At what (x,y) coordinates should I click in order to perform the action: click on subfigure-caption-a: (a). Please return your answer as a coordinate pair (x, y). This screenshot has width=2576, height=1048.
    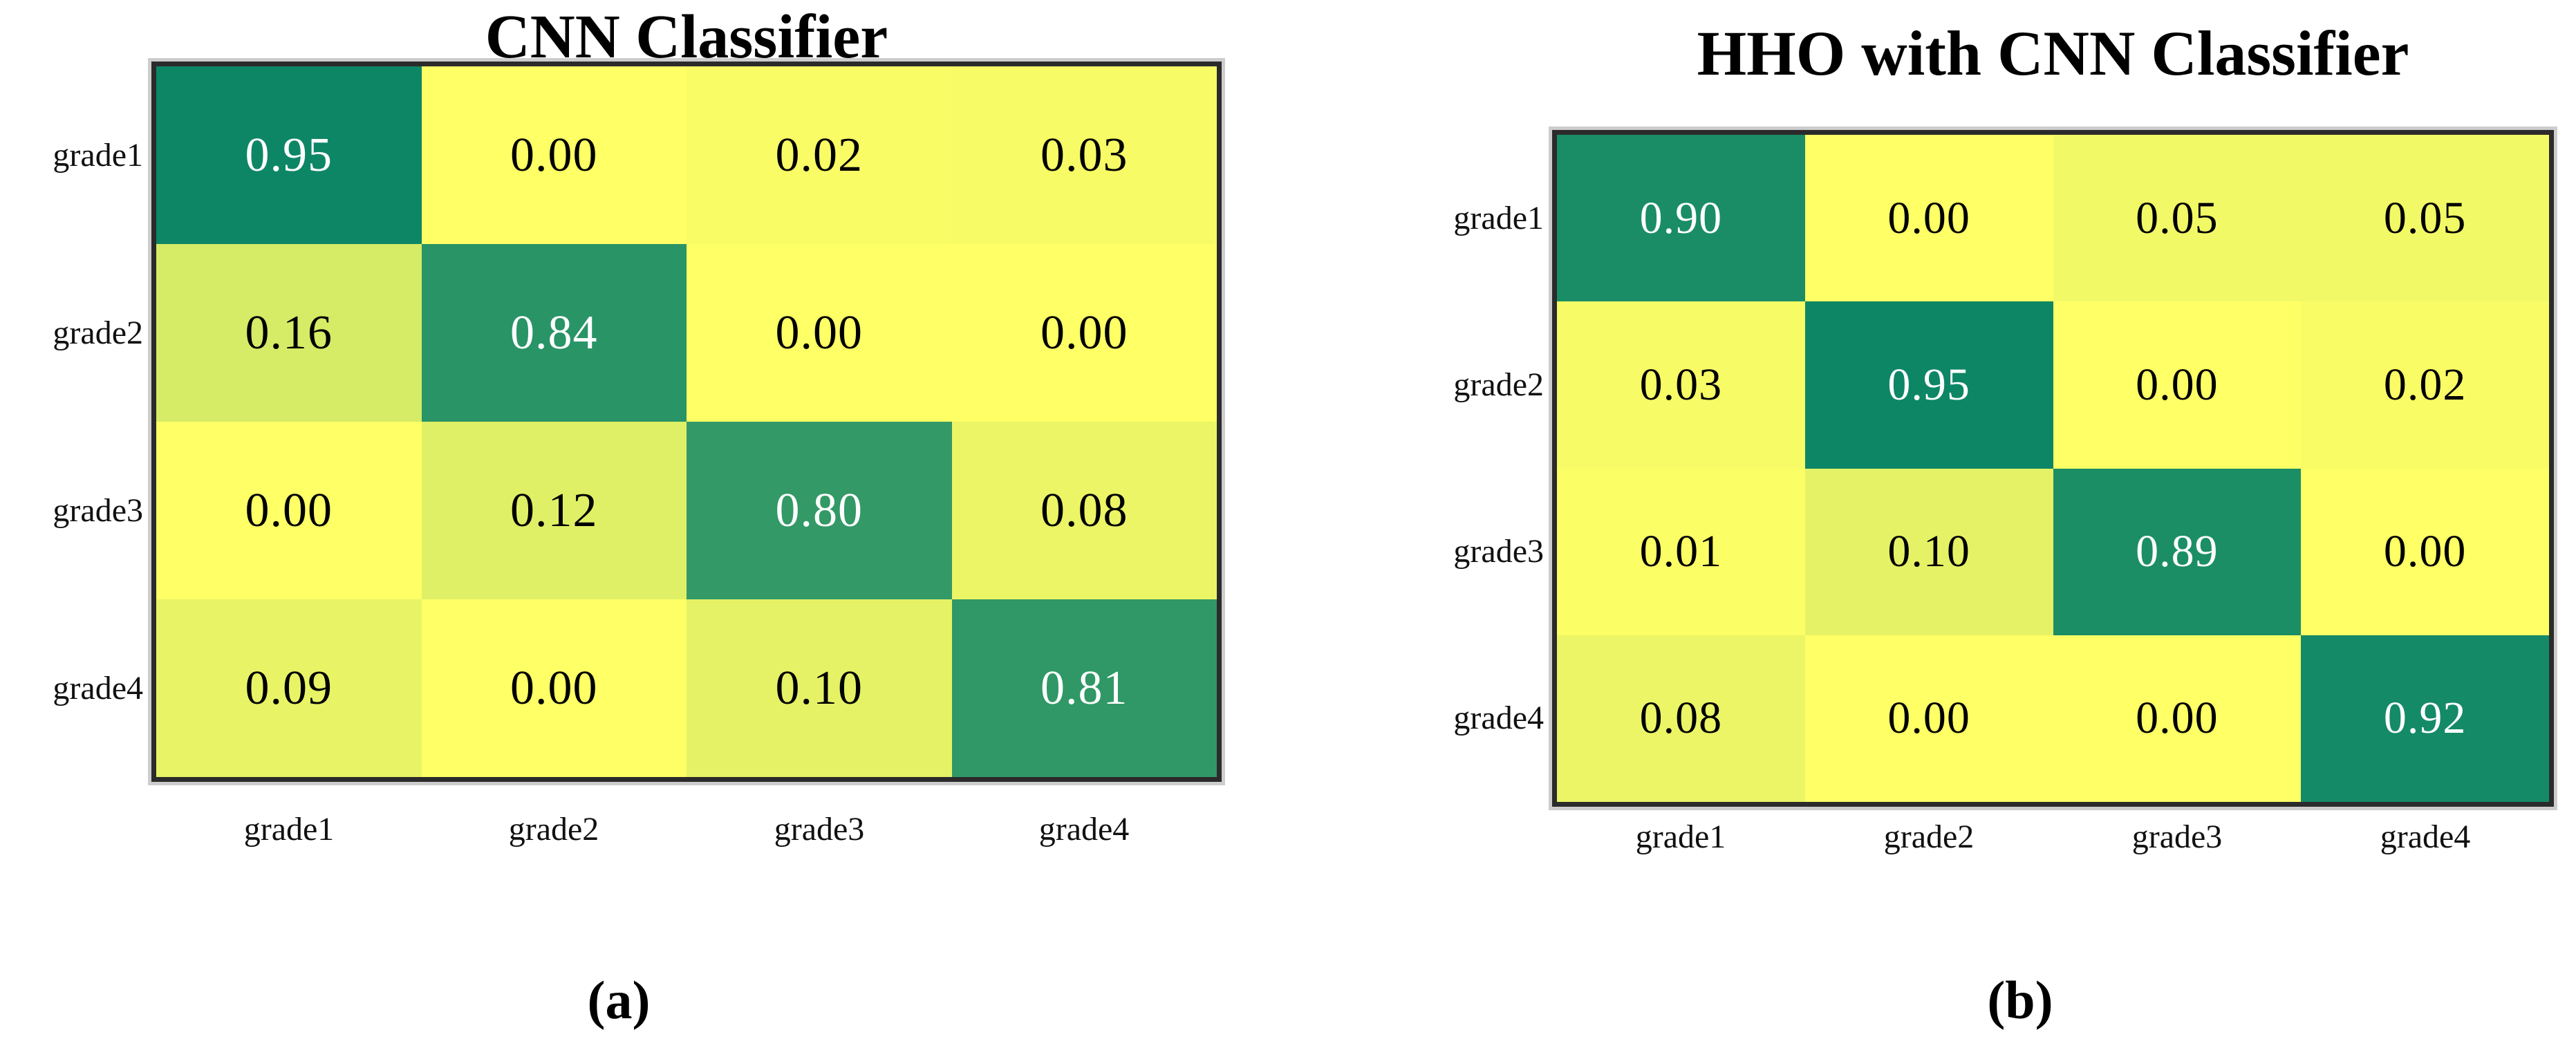
    Looking at the image, I should click on (619, 1000).